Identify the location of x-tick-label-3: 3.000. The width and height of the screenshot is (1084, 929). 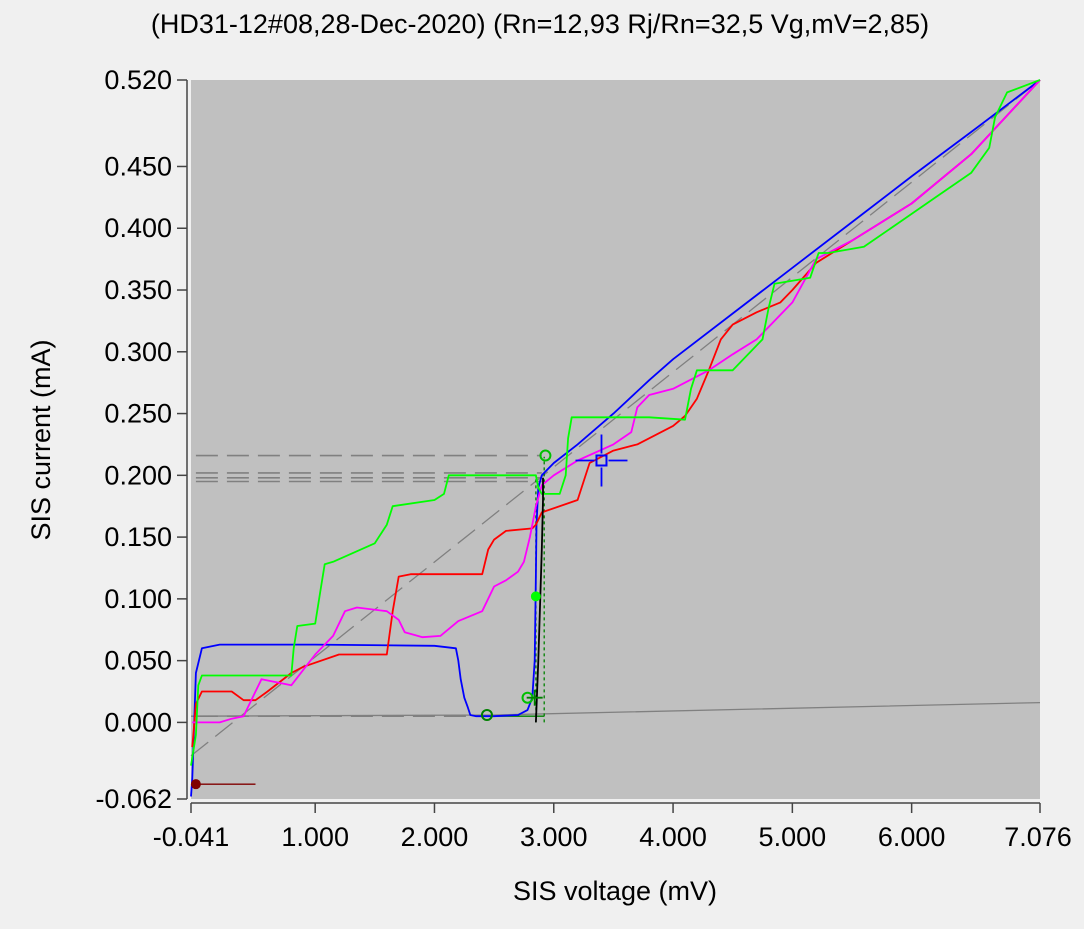
(554, 837).